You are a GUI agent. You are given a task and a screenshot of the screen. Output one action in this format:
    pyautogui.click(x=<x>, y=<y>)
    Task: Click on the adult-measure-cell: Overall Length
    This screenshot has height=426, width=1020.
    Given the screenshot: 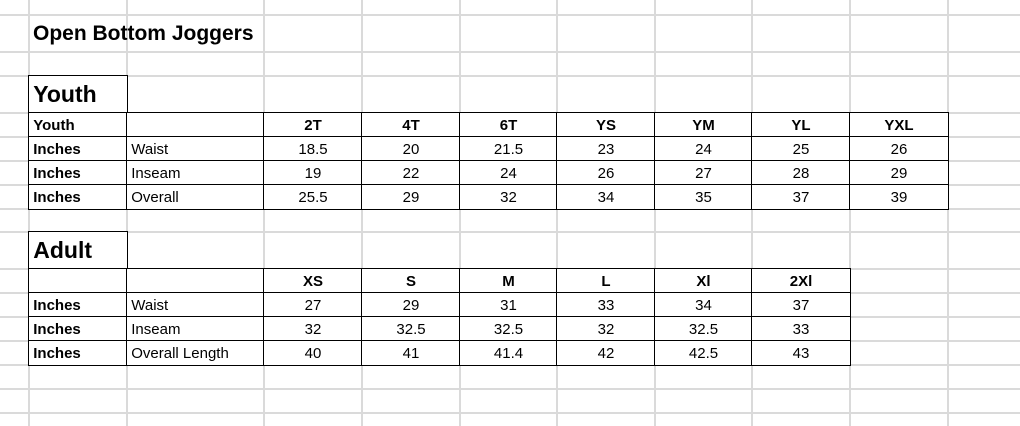 What is the action you would take?
    pyautogui.click(x=195, y=353)
    